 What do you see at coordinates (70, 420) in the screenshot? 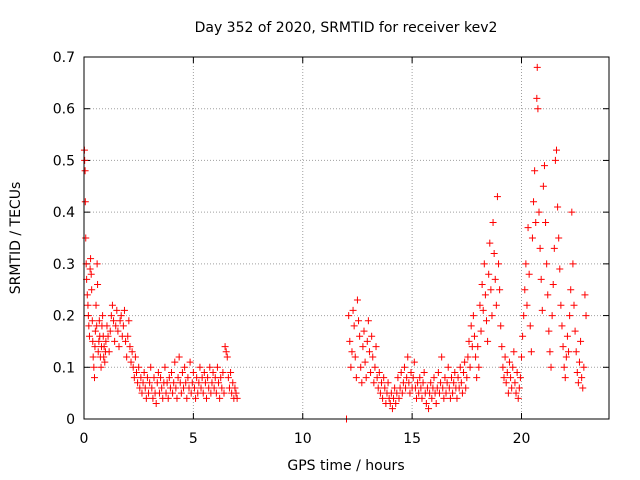
I see `y-tick-label: 0` at bounding box center [70, 420].